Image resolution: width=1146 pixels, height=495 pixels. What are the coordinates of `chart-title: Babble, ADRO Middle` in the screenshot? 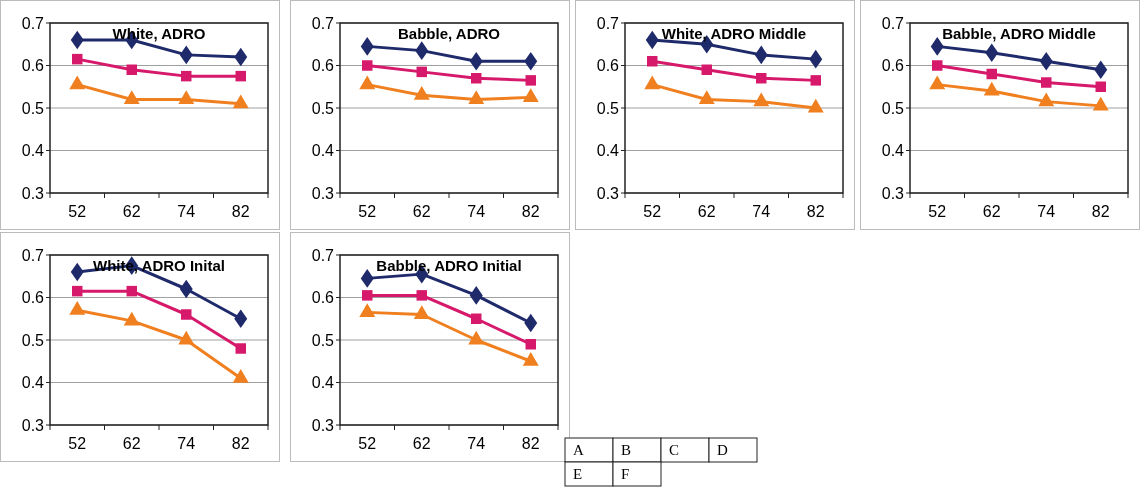 It's located at (1019, 33).